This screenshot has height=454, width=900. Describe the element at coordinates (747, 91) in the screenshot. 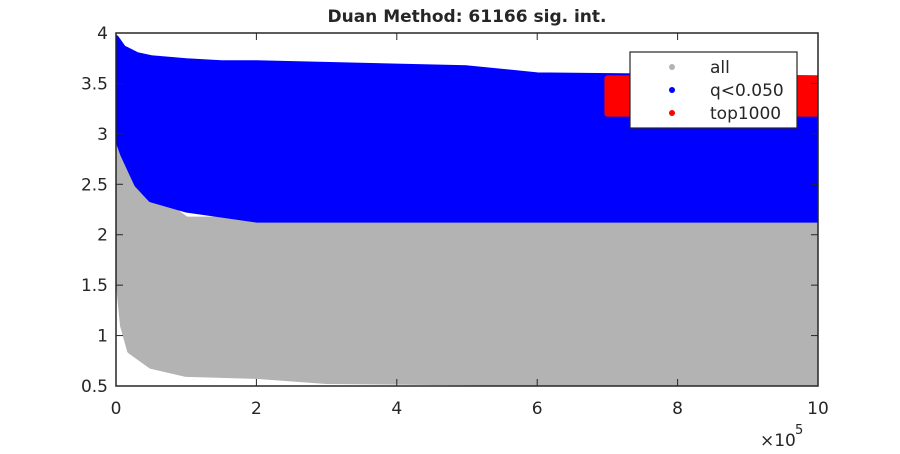

I see `legend-label: q<0.050` at that location.